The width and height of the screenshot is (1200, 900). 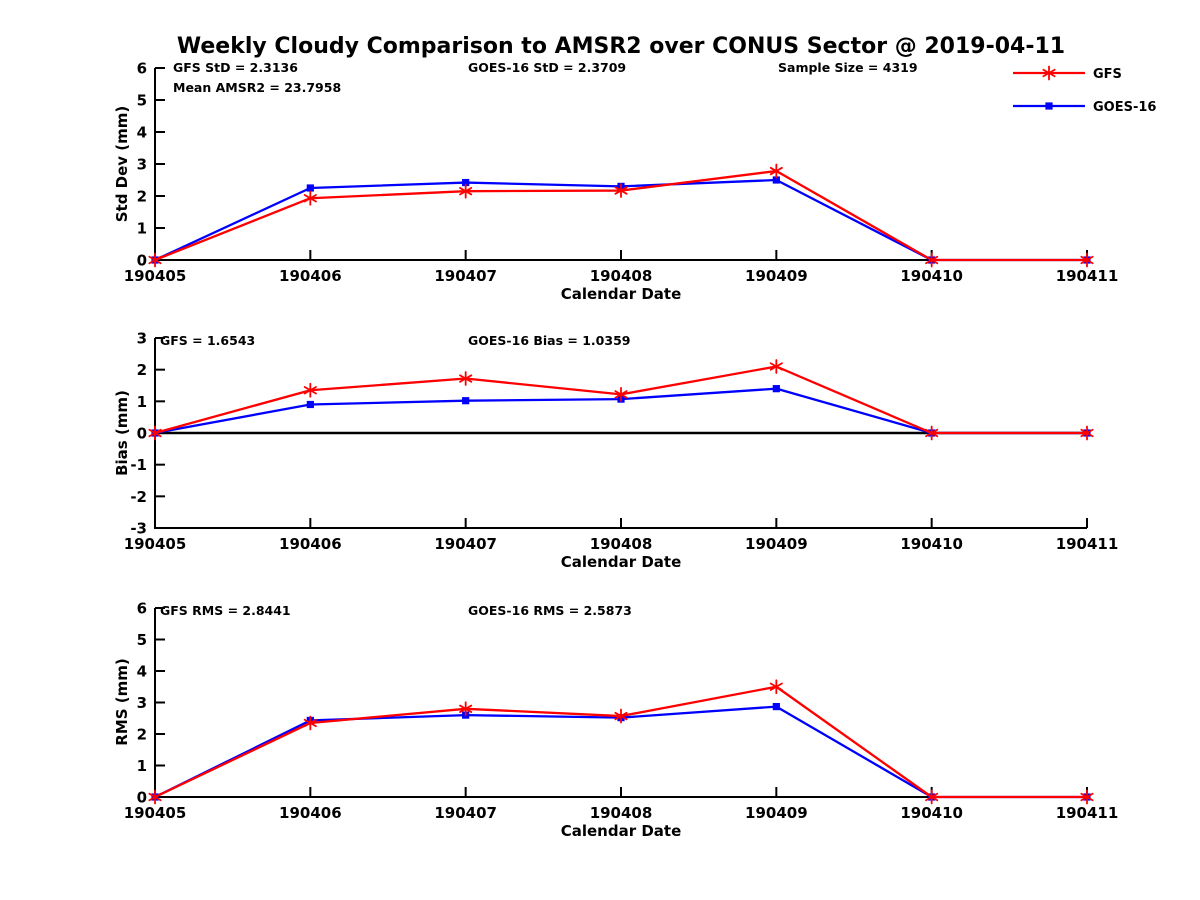 I want to click on annotation-goes16-std: GOES-16 StD = 2.3709, so click(x=547, y=67).